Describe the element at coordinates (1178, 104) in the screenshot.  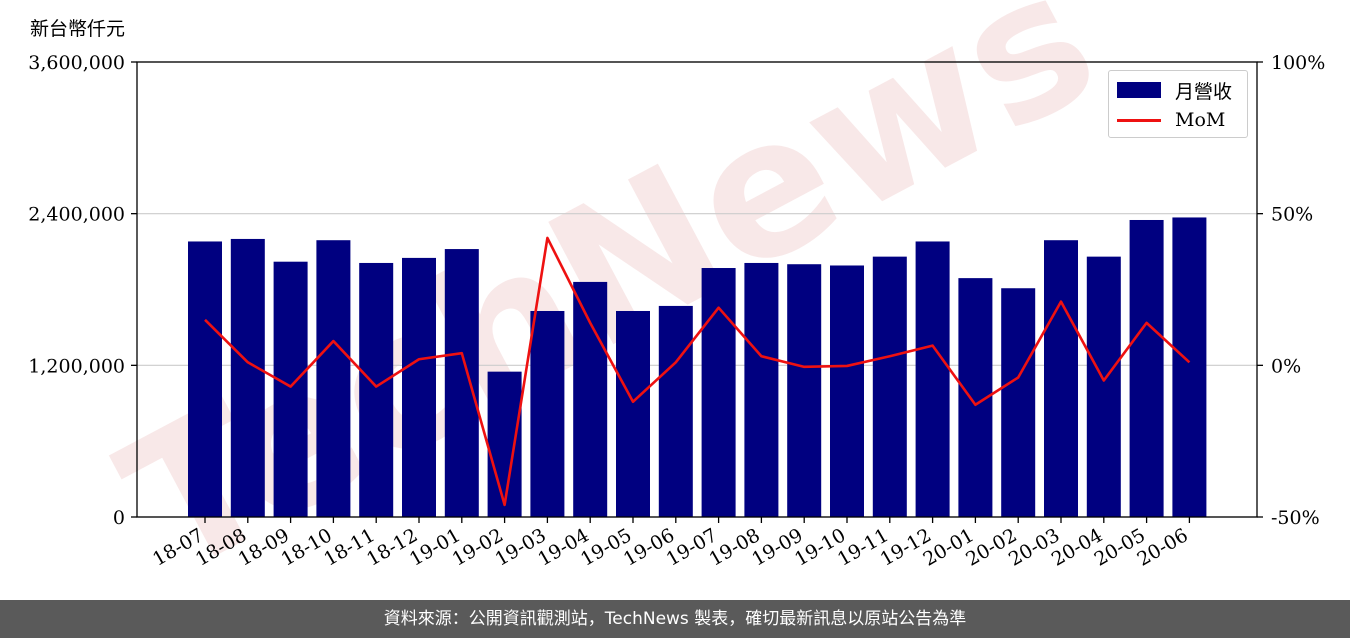
I see `legend: 月營收 MoM` at that location.